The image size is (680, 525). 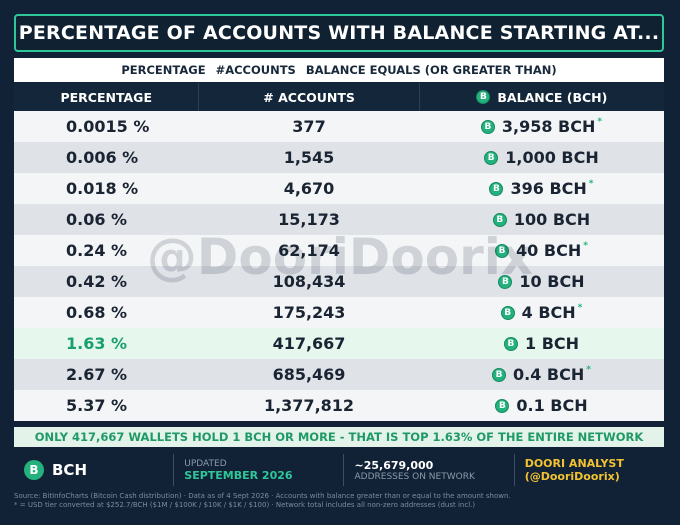 What do you see at coordinates (97, 250) in the screenshot?
I see `percentage-cell: 0.24 %` at bounding box center [97, 250].